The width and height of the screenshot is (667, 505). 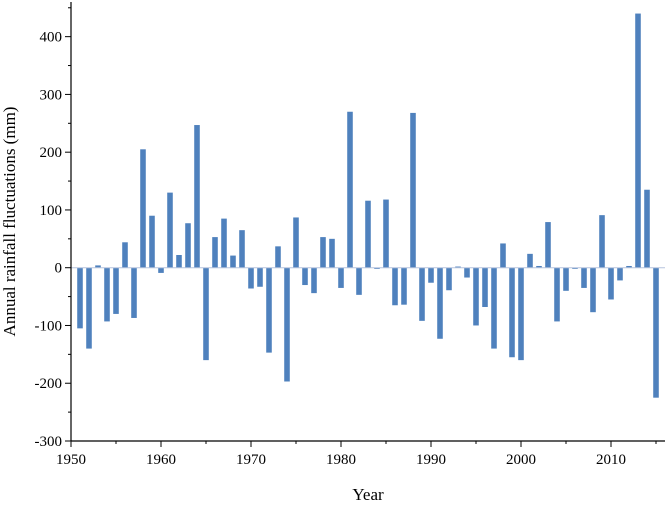 I want to click on bar-1952, so click(x=89, y=308).